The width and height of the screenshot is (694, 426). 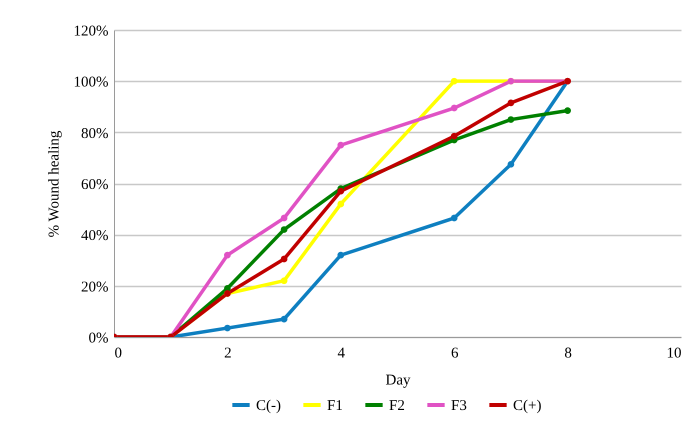 What do you see at coordinates (398, 380) in the screenshot?
I see `x-axis-title: Day` at bounding box center [398, 380].